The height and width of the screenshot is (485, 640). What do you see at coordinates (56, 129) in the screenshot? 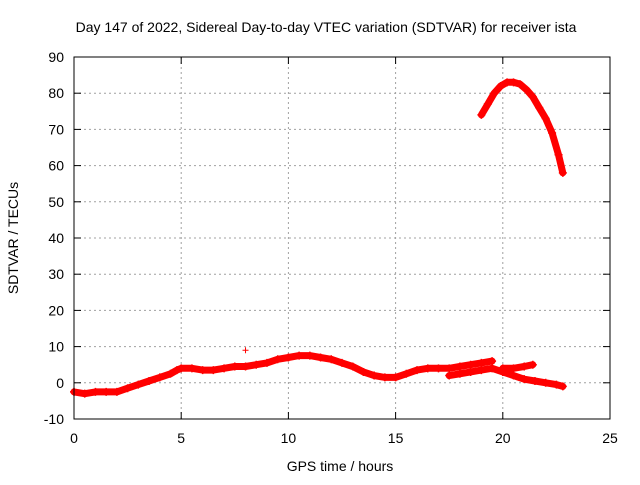
I see `y-tick-label: 70` at bounding box center [56, 129].